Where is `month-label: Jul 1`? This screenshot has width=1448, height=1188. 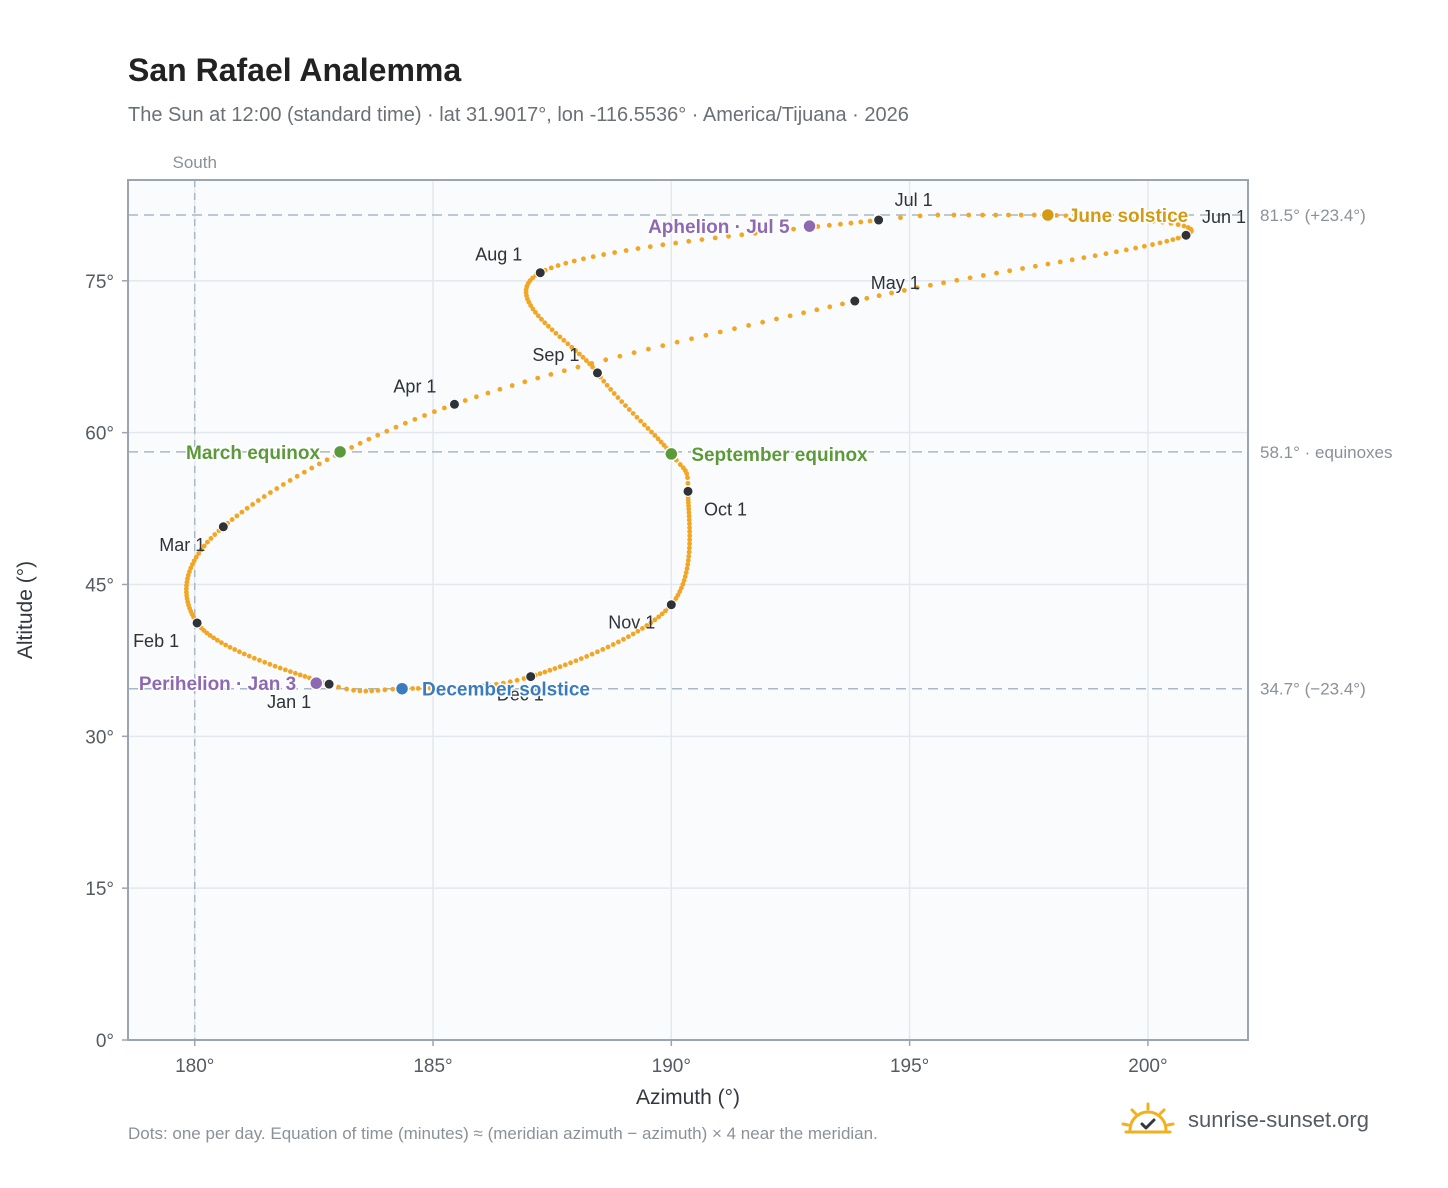 month-label: Jul 1 is located at coordinates (914, 200).